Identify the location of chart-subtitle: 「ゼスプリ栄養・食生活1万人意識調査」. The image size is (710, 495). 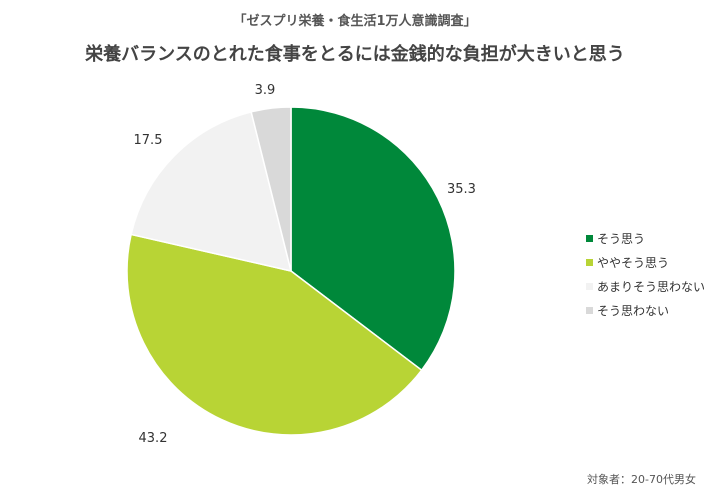
(355, 21).